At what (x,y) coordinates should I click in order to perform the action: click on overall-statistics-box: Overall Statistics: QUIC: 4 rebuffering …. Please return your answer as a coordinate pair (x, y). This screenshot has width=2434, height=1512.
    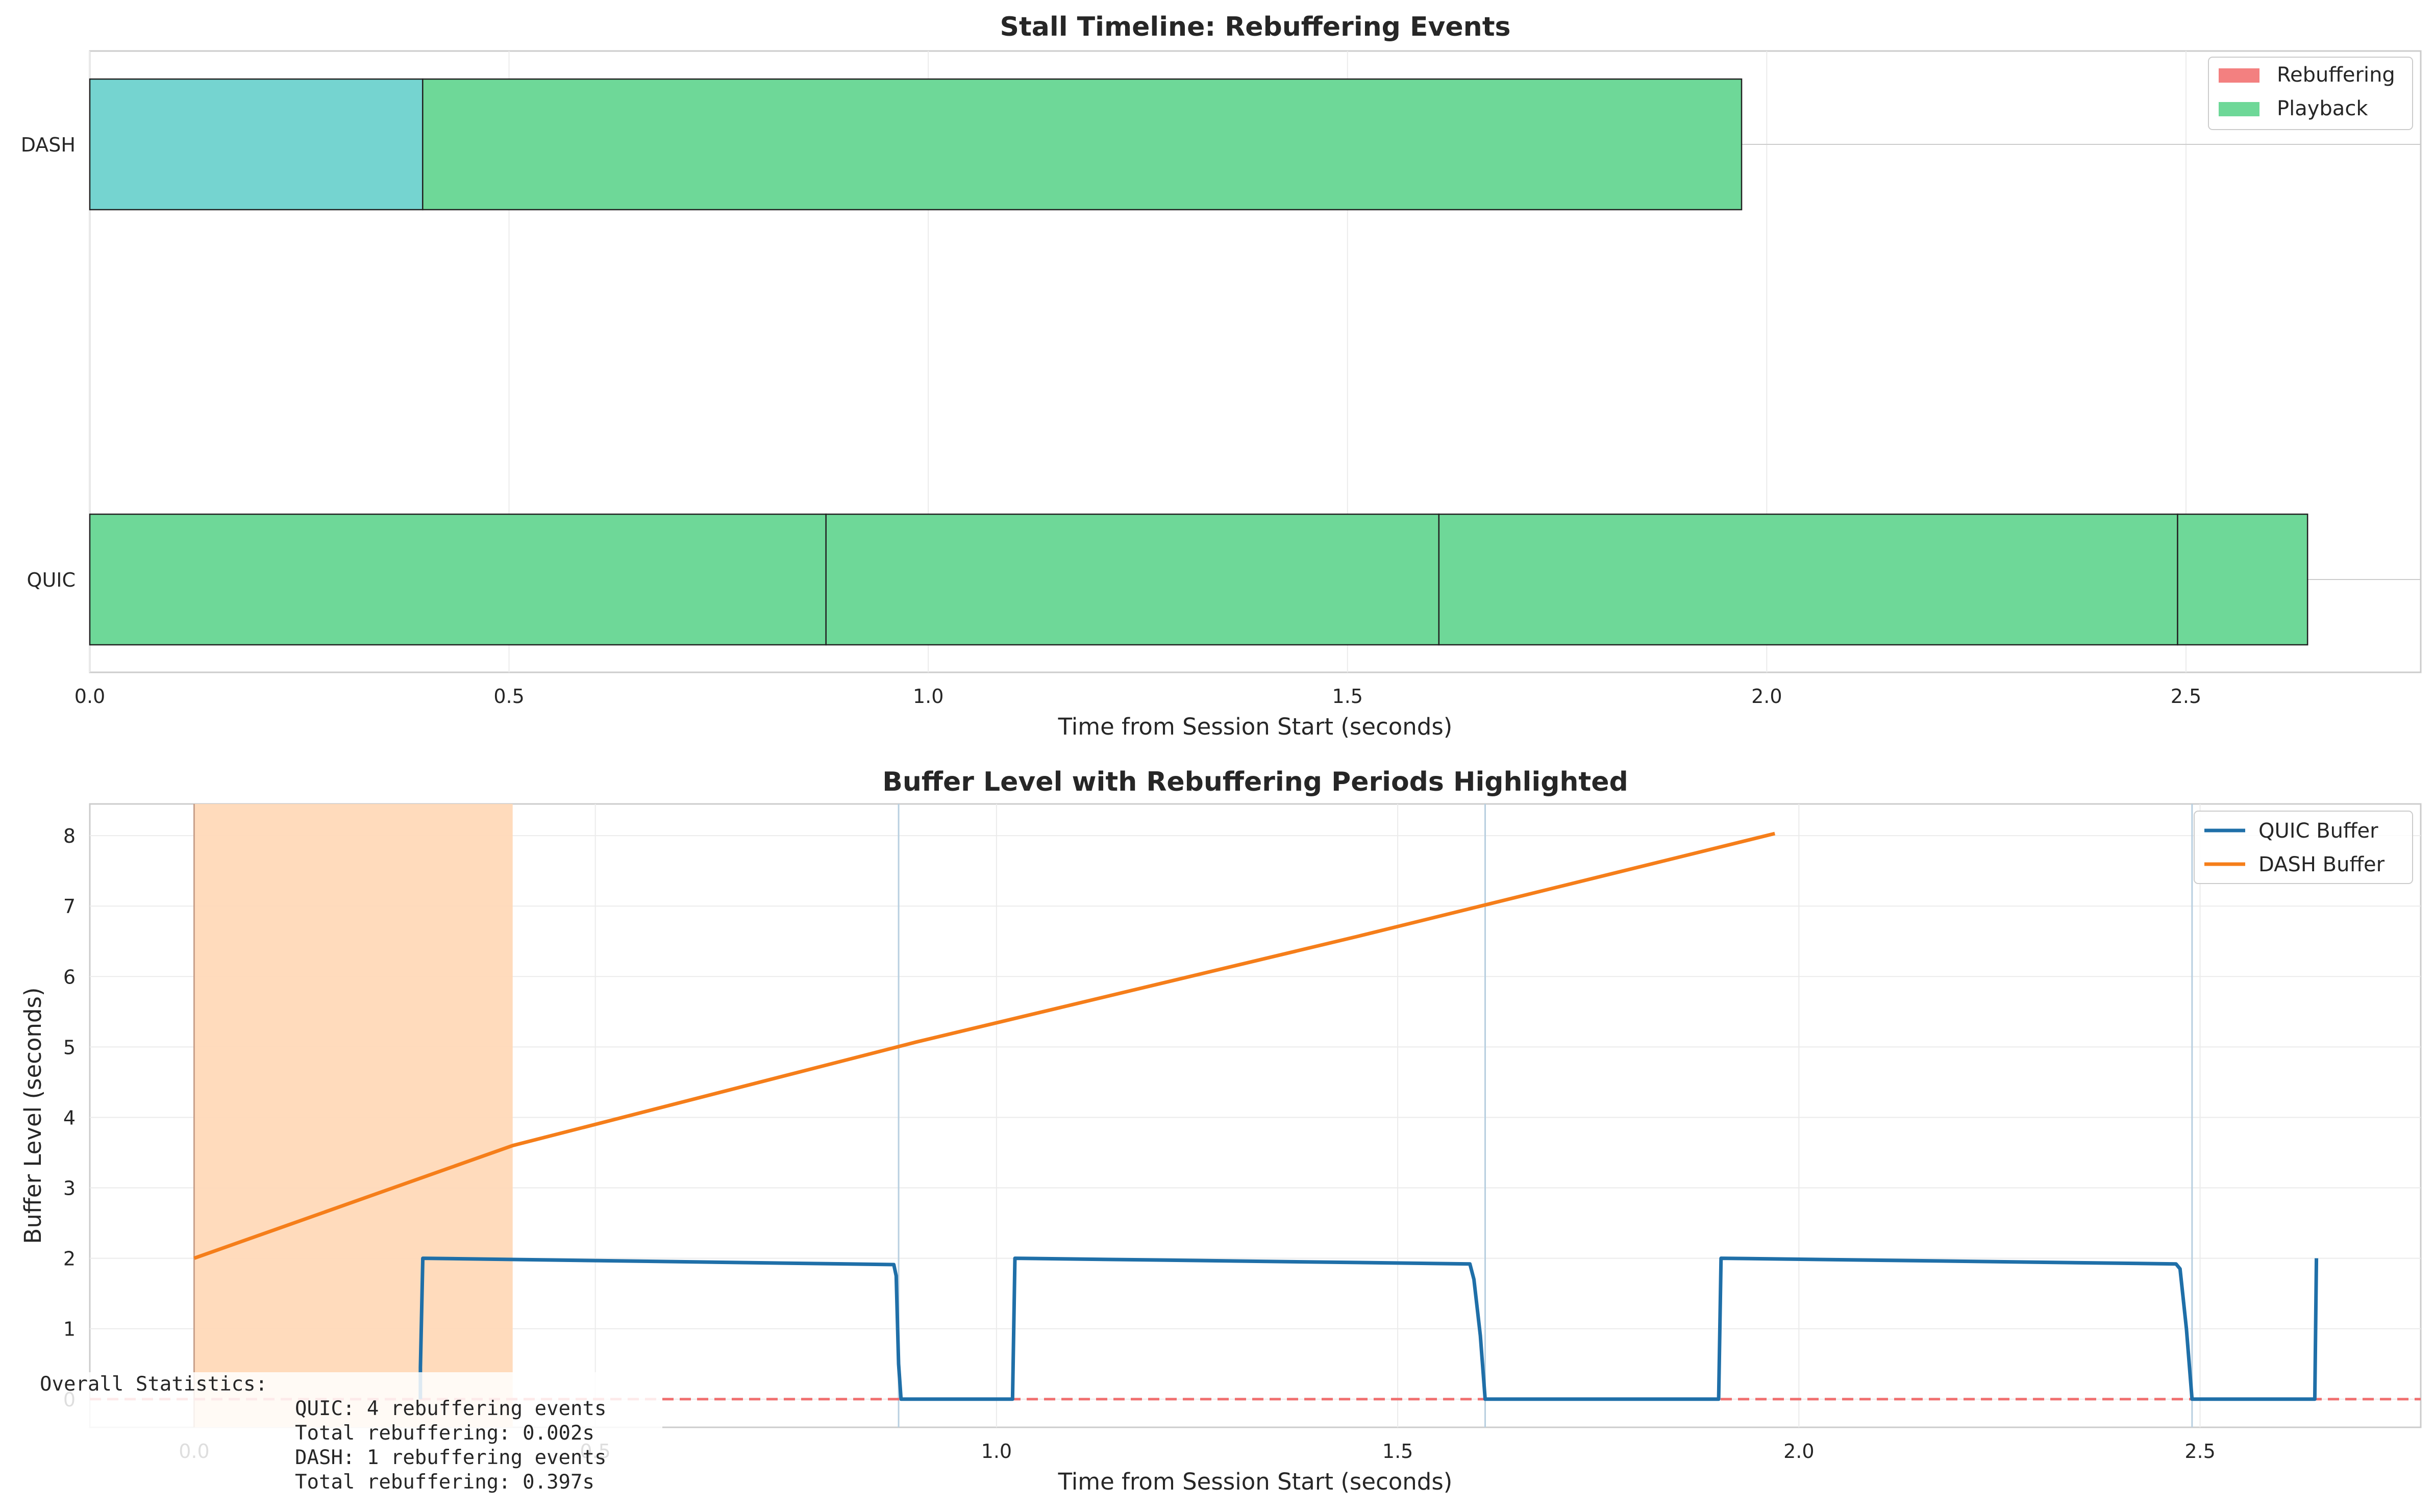
    Looking at the image, I should click on (351, 1441).